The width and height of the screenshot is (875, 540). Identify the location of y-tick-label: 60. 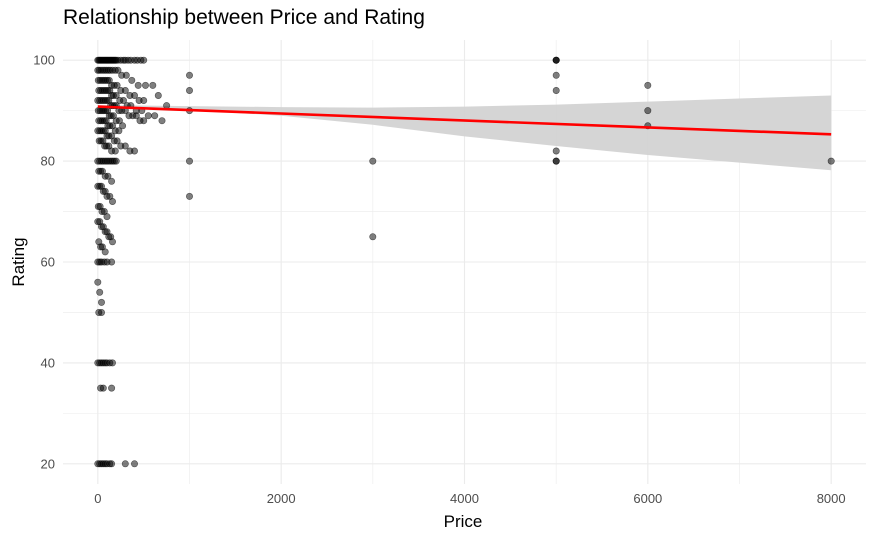
(48, 262).